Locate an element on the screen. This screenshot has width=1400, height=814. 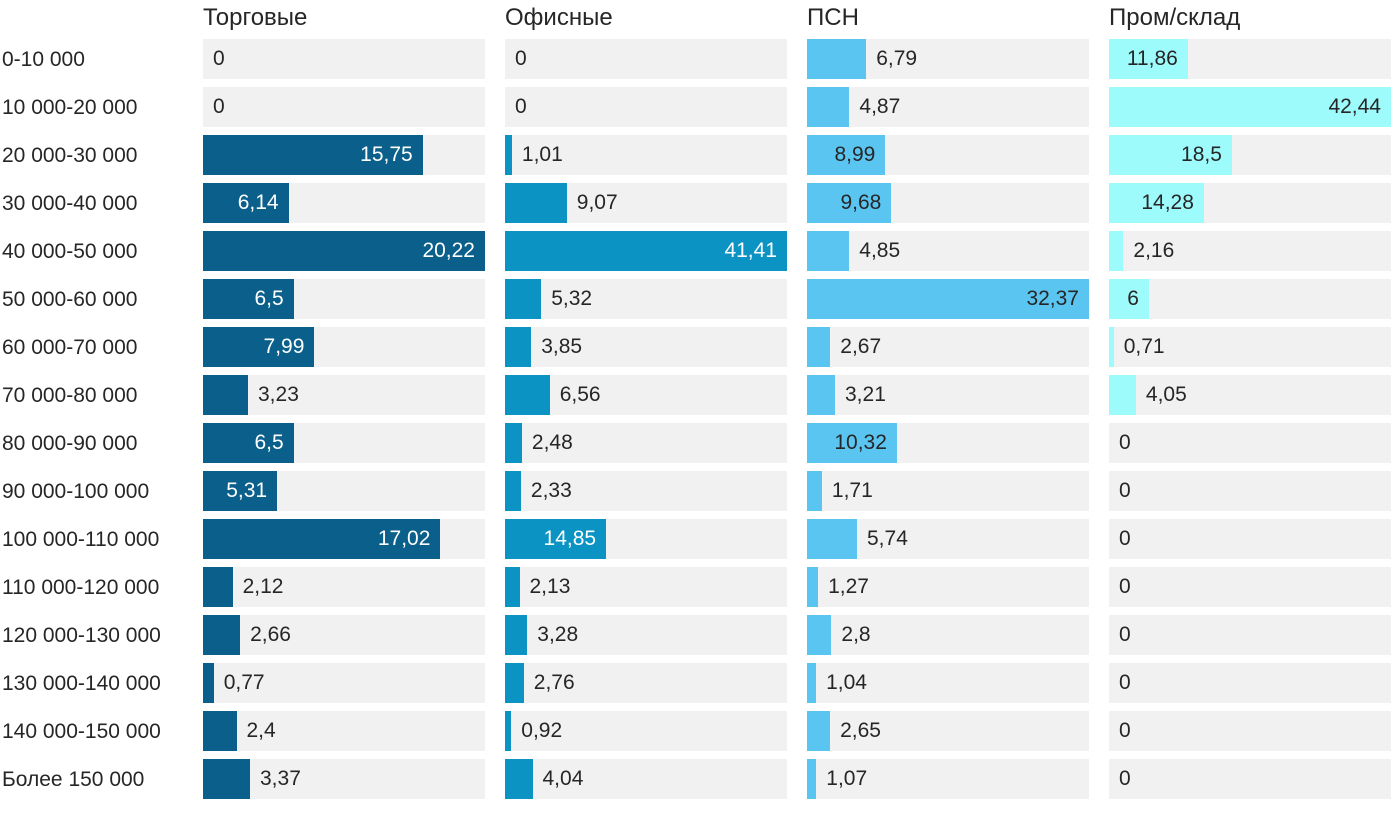
bar-value-label: 6,79 is located at coordinates (897, 58).